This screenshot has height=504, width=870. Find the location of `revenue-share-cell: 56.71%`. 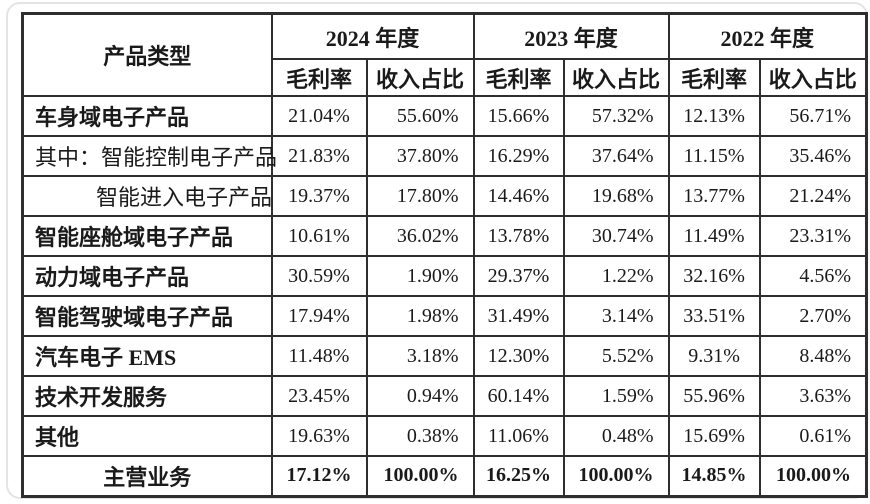

revenue-share-cell: 56.71% is located at coordinates (813, 116).